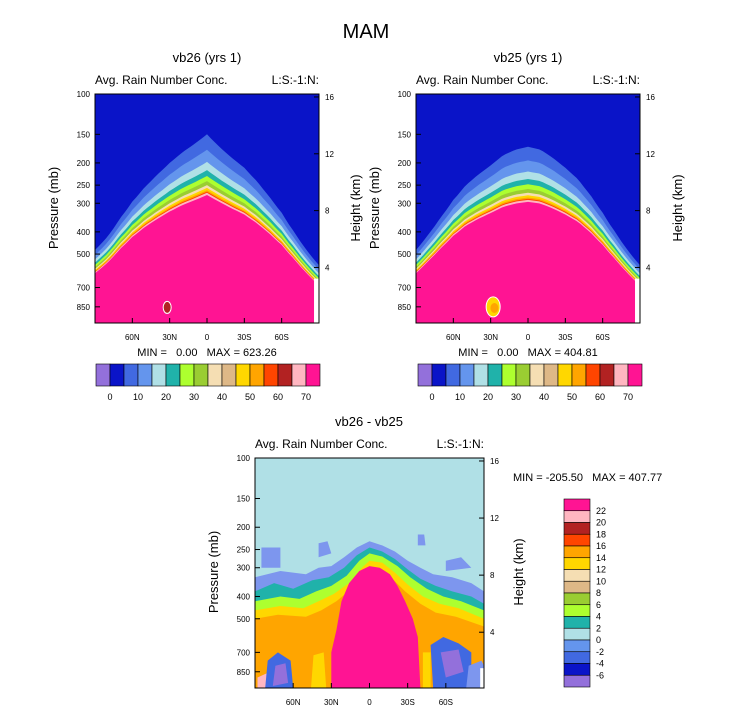 The height and width of the screenshot is (712, 733). Describe the element at coordinates (598, 593) in the screenshot. I see `colorbar-label: 8` at that location.